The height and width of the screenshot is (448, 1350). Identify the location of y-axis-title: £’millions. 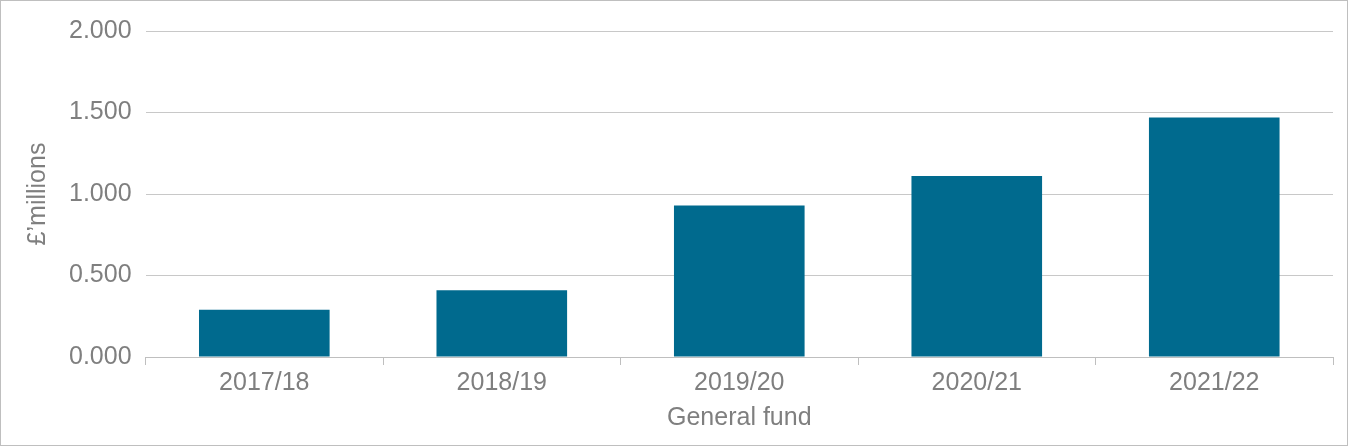
(35, 194).